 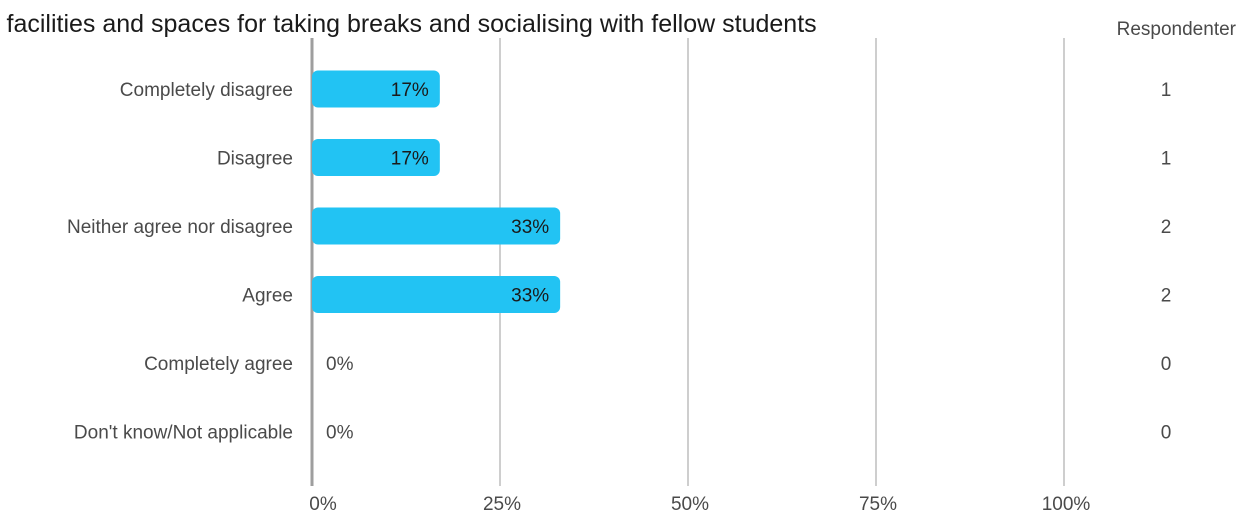 I want to click on category-label: Don't know/Not applicable, so click(x=183, y=433).